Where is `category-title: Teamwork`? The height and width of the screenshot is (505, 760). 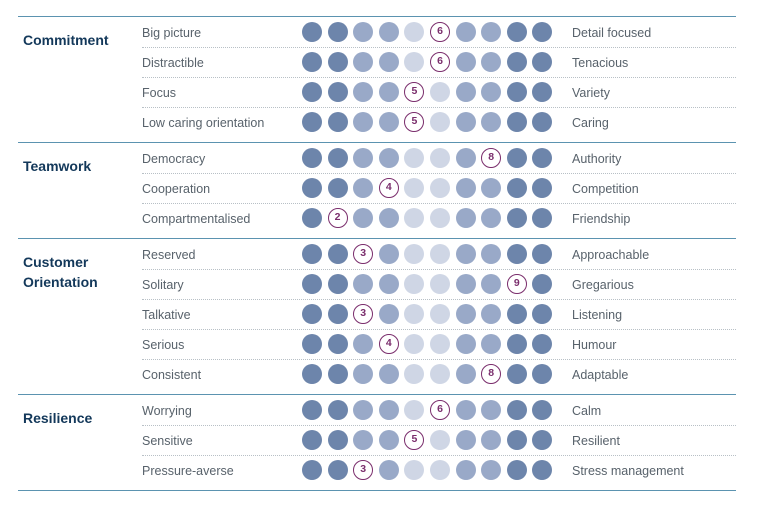
category-title: Teamwork is located at coordinates (57, 166).